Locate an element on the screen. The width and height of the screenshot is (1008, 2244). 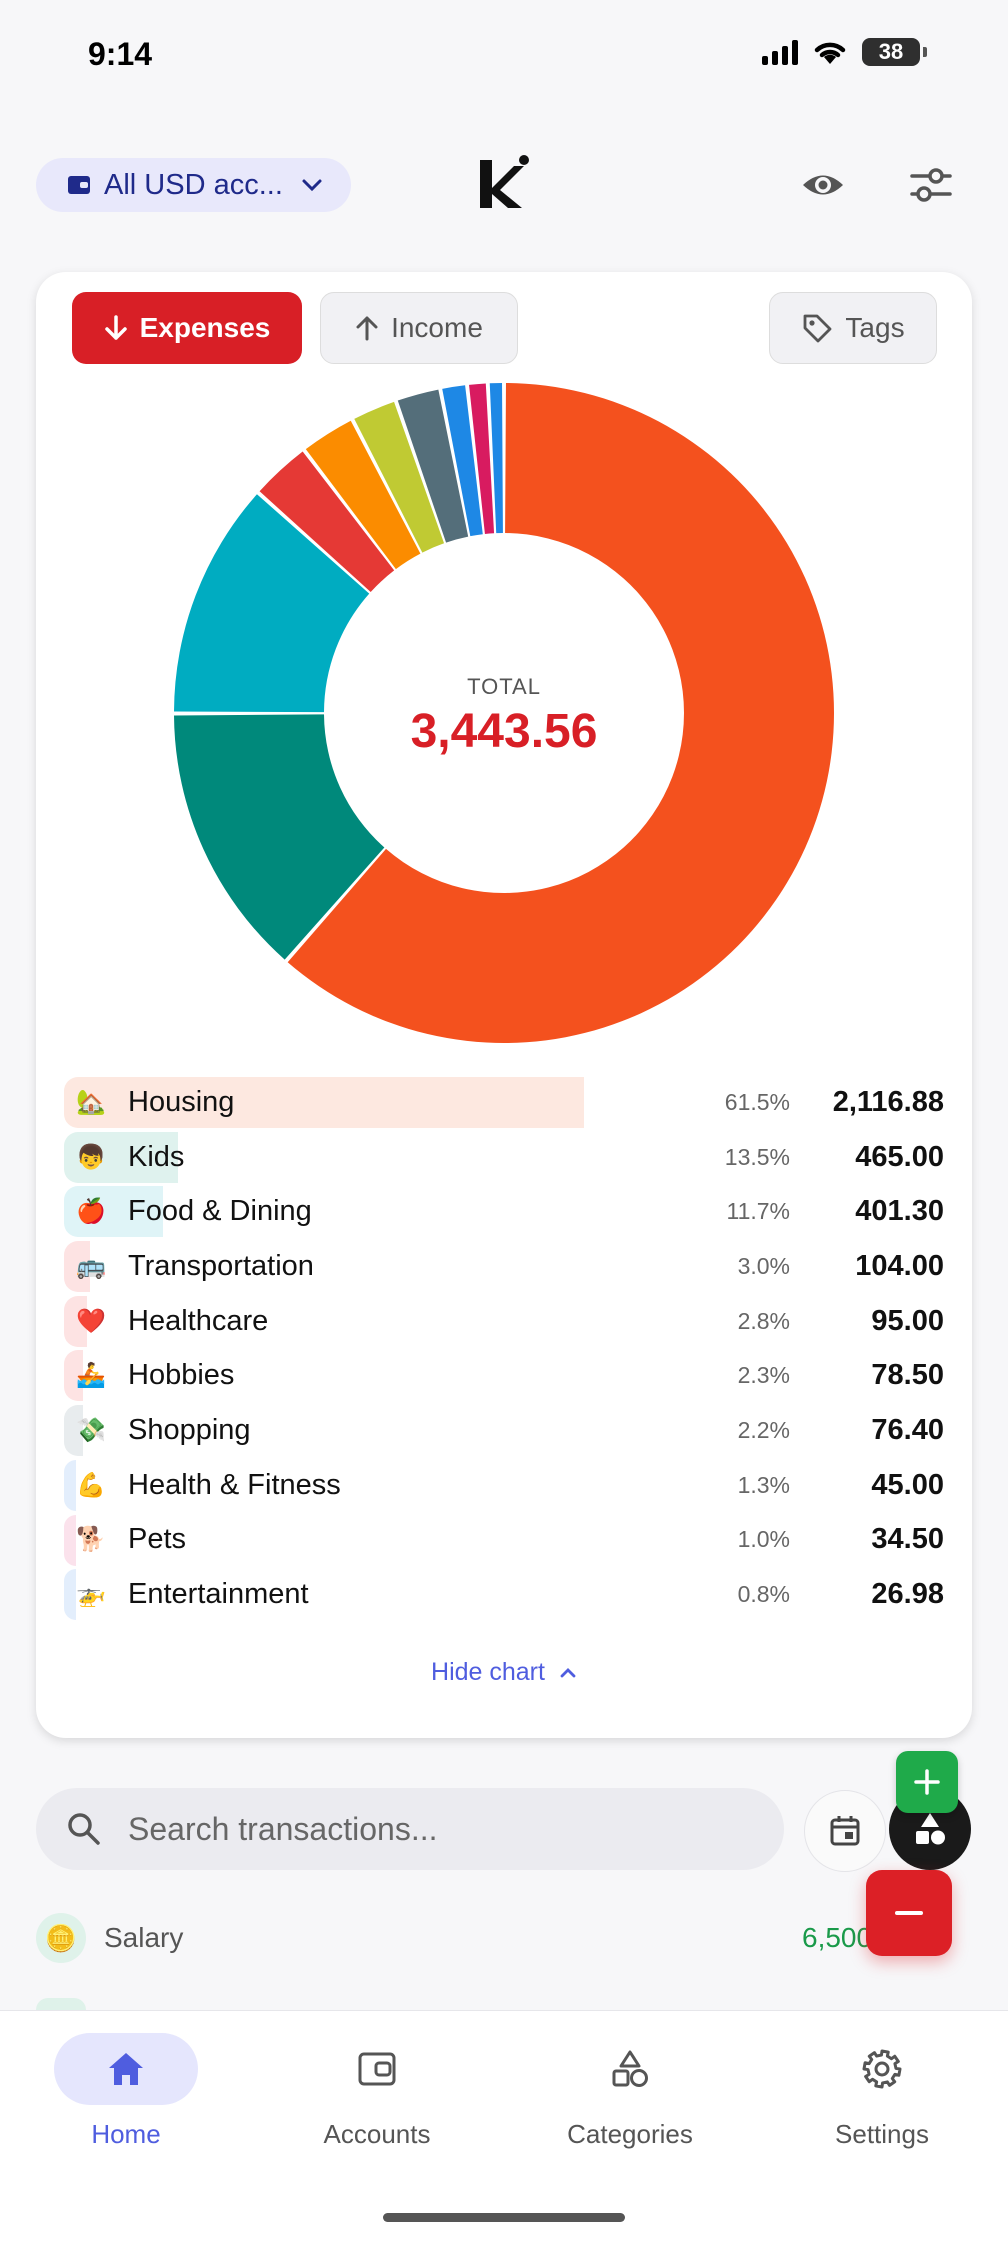
category-emoji-icon: 💸 is located at coordinates (91, 1430).